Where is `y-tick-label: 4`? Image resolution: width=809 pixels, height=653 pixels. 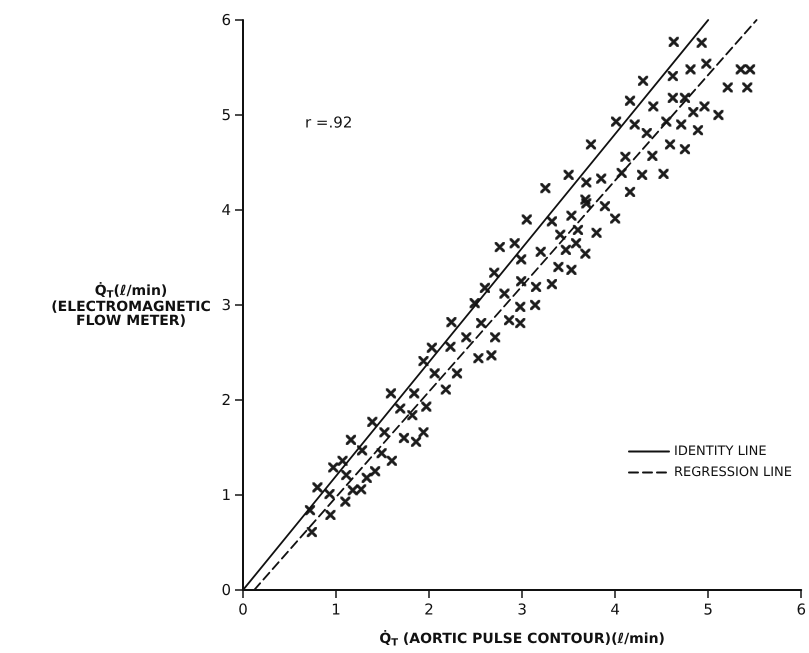 y-tick-label: 4 is located at coordinates (226, 210).